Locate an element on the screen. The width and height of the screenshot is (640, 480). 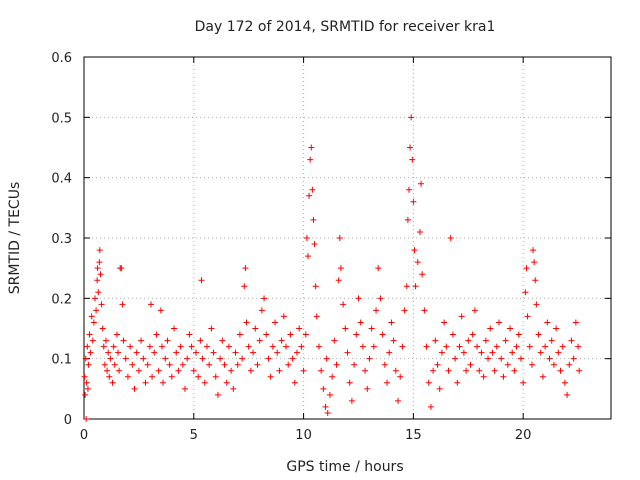
x-tick-label: 20 is located at coordinates (523, 435).